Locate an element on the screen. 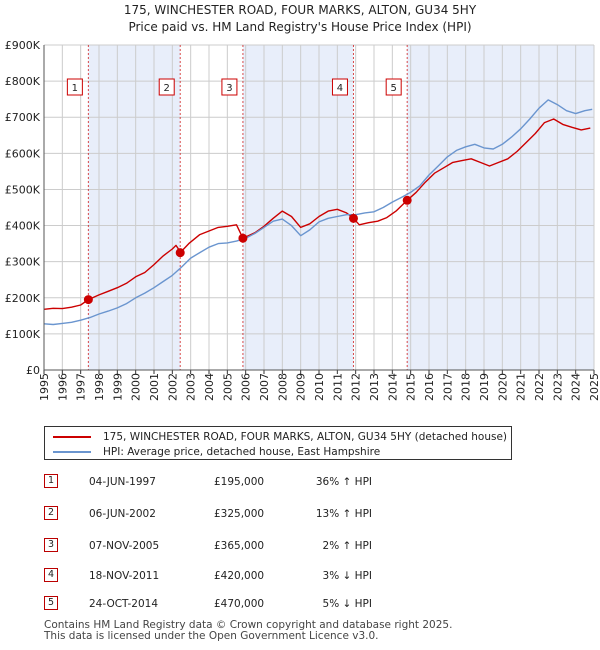 This screenshot has height=650, width=600. transaction-number: 3 is located at coordinates (51, 545).